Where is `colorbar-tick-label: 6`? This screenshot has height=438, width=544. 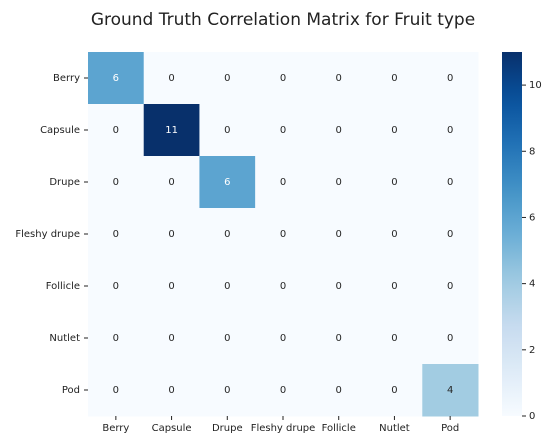 colorbar-tick-label: 6 is located at coordinates (532, 217).